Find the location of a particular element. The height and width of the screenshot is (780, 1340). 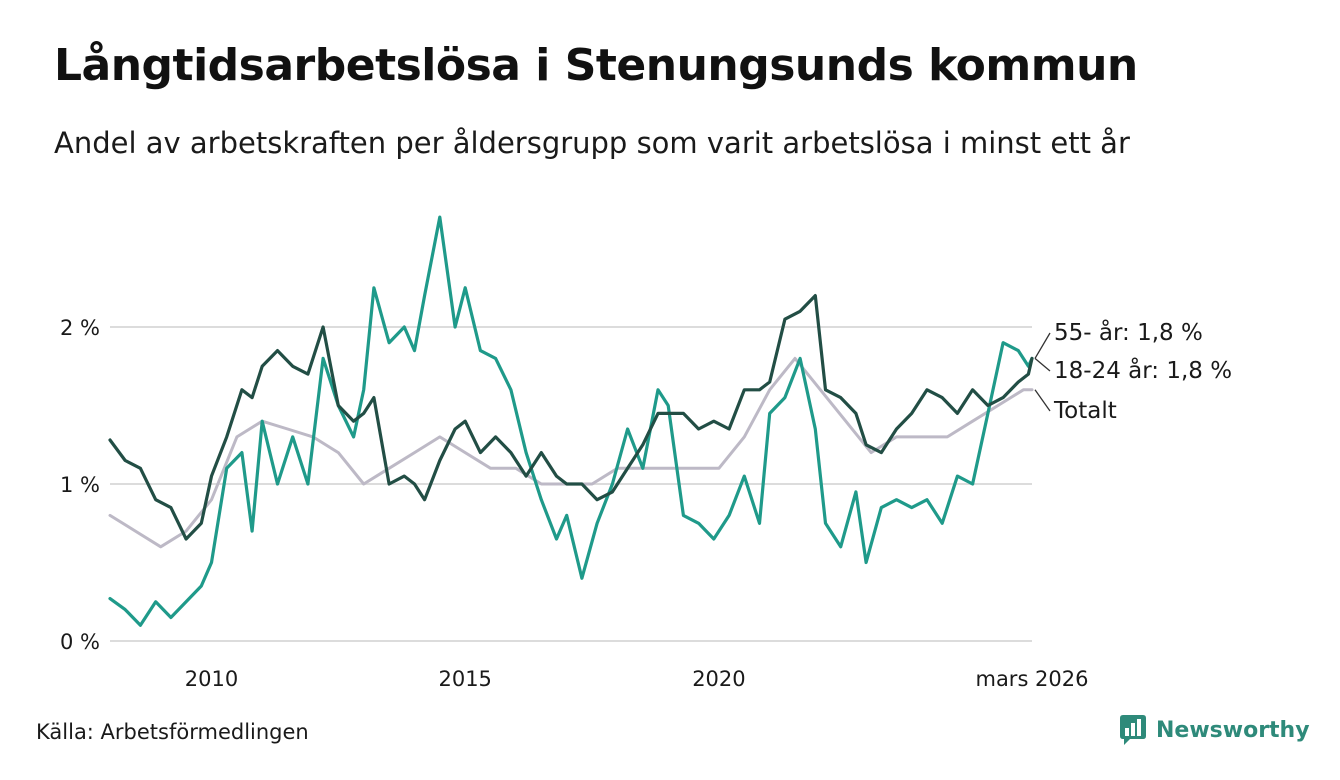

newsworthy-logo: Newsworthy is located at coordinates (1214, 730).